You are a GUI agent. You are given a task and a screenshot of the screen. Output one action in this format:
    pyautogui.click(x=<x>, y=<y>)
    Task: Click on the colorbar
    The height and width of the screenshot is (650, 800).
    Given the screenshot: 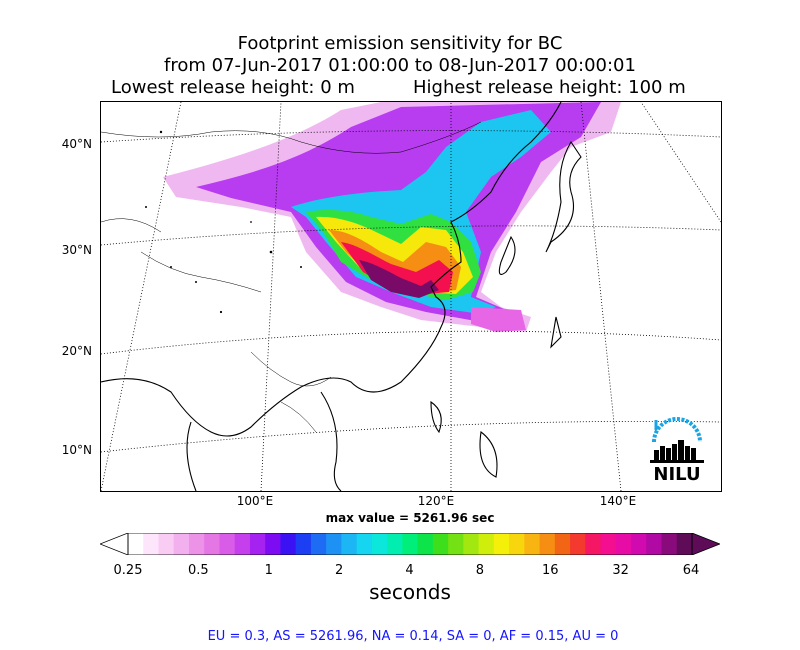 What is the action you would take?
    pyautogui.click(x=410, y=544)
    